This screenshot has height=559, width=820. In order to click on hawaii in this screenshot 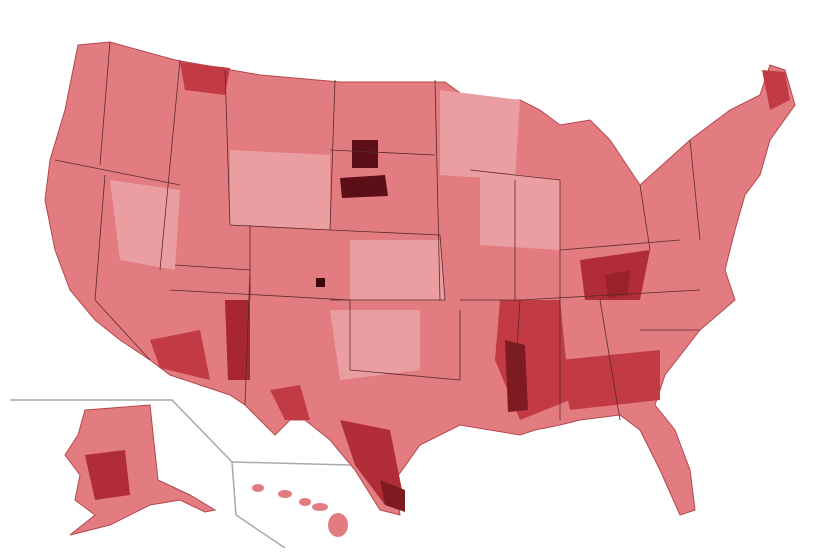, I will do `click(300, 510)`.